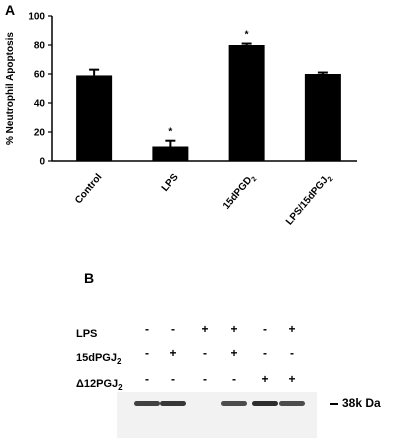  What do you see at coordinates (40, 133) in the screenshot?
I see `y-tick-label: 20` at bounding box center [40, 133].